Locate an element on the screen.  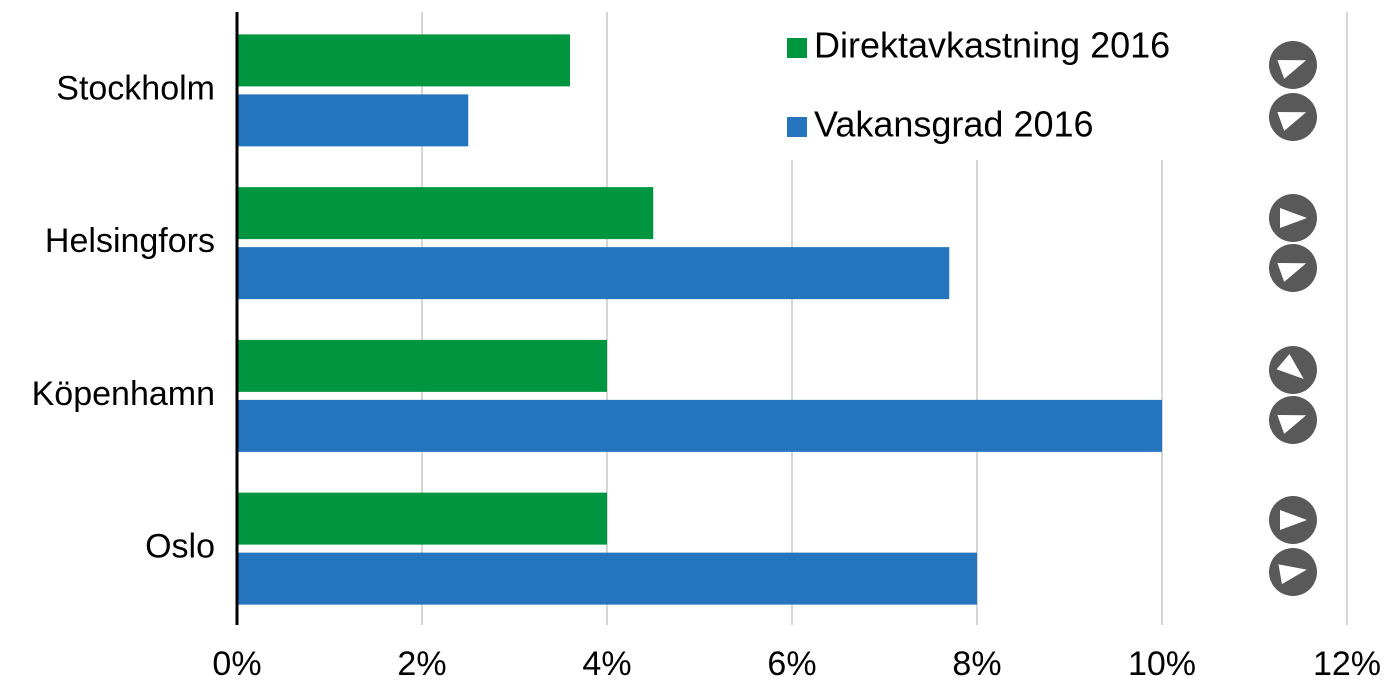
x-tick-label: 4% is located at coordinates (606, 664).